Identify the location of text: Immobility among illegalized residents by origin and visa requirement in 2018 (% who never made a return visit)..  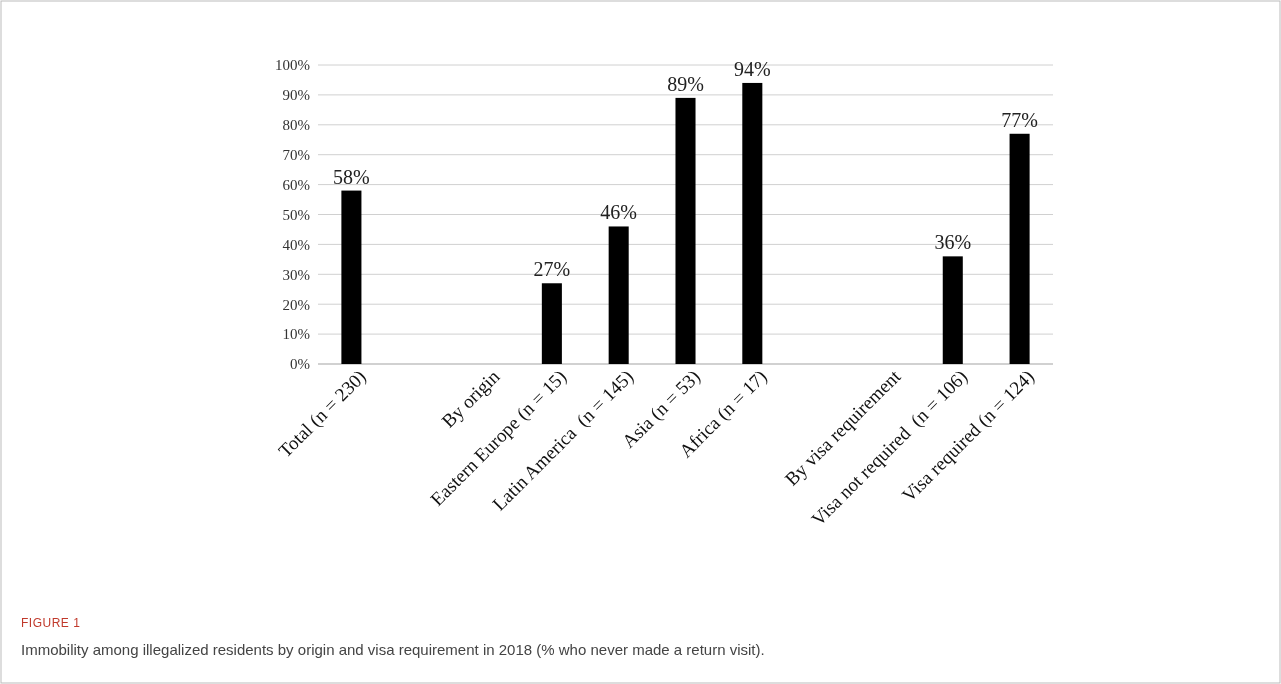
(393, 649).